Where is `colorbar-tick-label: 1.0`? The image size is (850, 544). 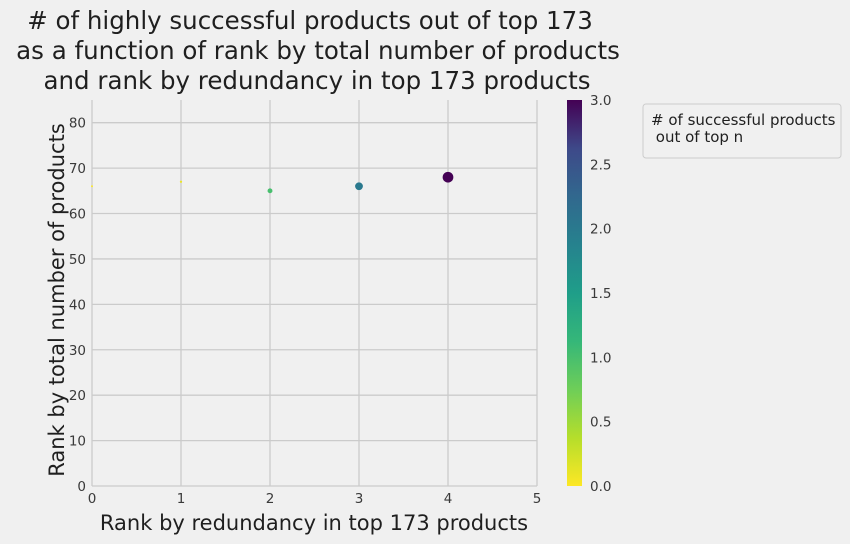
colorbar-tick-label: 1.0 is located at coordinates (600, 358).